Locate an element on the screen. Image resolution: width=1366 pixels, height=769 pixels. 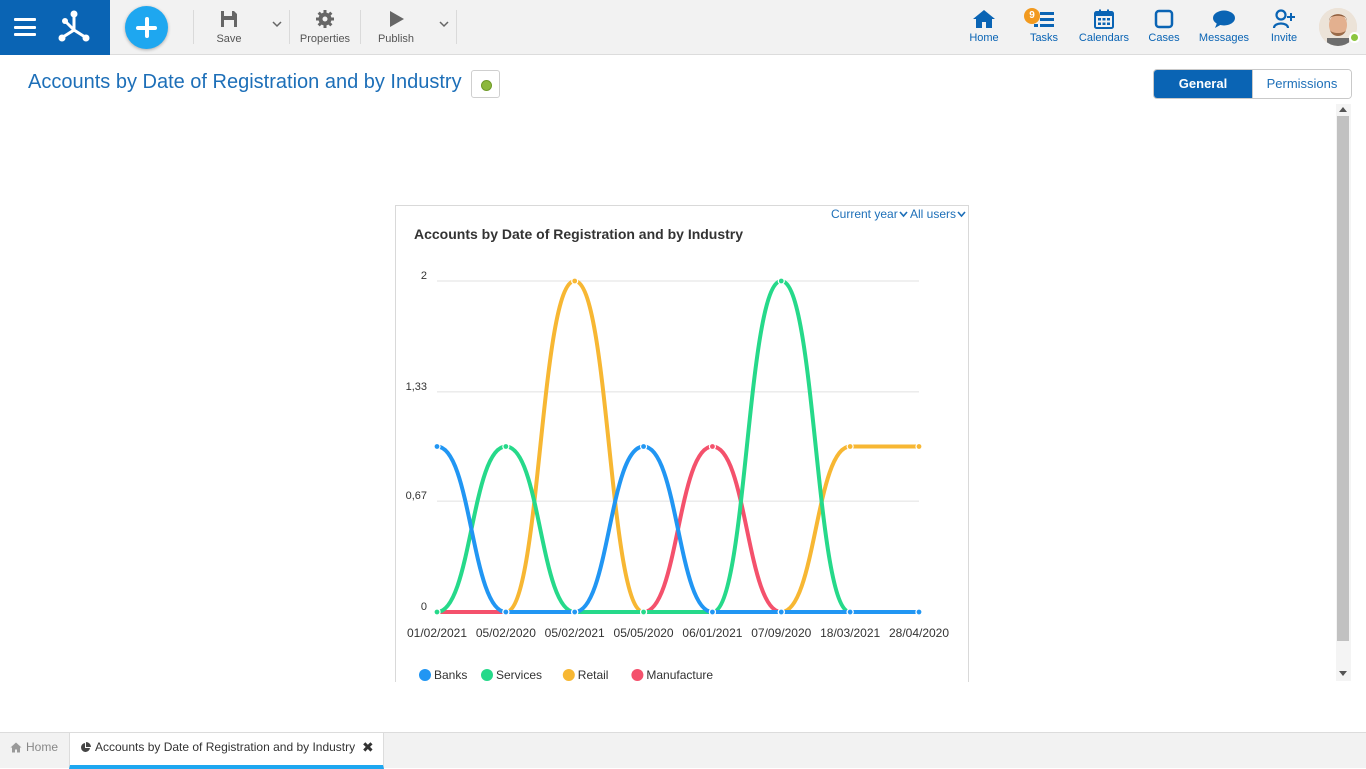
nav-cases-label: Cases is located at coordinates (1164, 38).